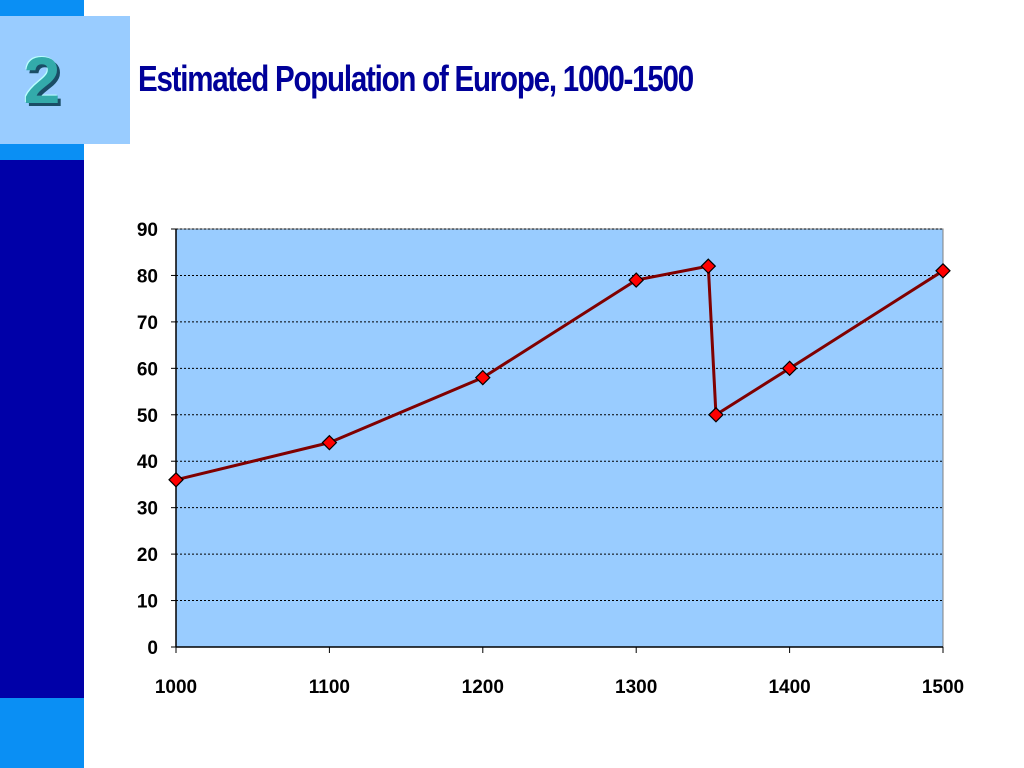  I want to click on y-tick-label: 70, so click(147, 323).